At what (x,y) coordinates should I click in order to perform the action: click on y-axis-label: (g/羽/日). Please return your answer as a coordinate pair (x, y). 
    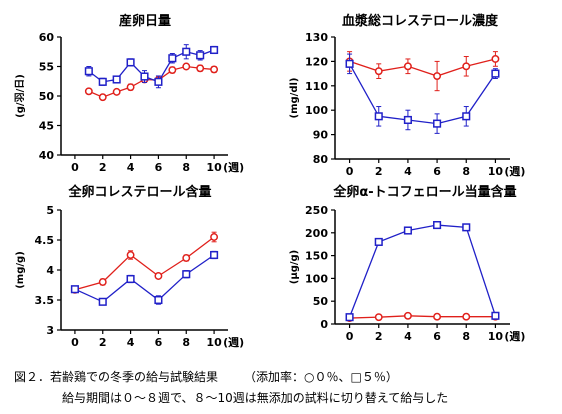
    Looking at the image, I should click on (20, 96).